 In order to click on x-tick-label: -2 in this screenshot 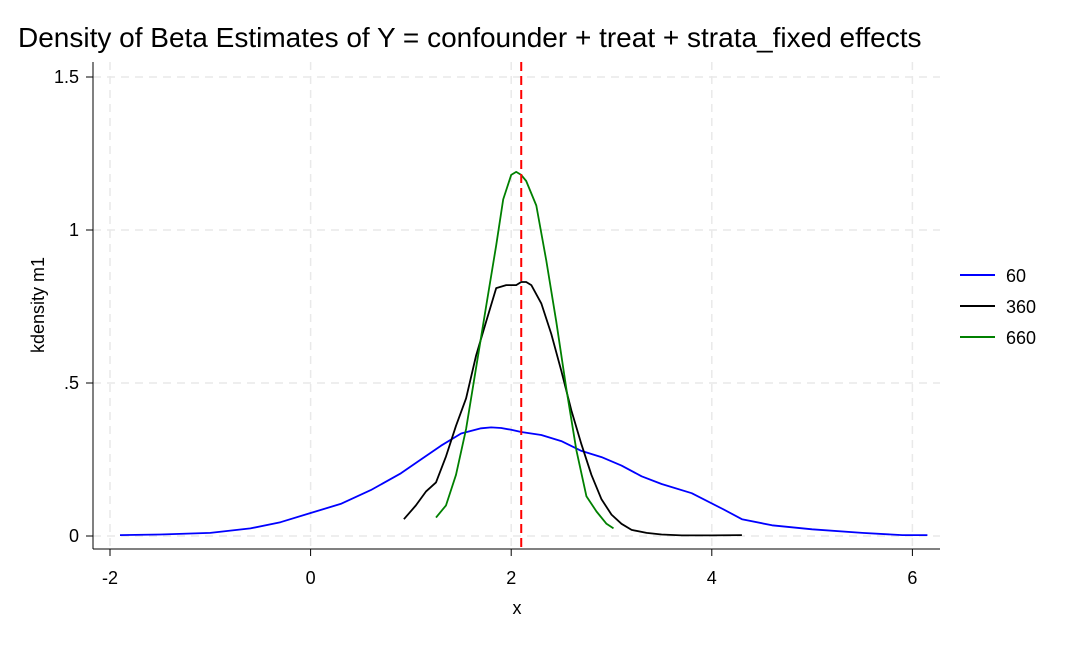, I will do `click(110, 578)`.